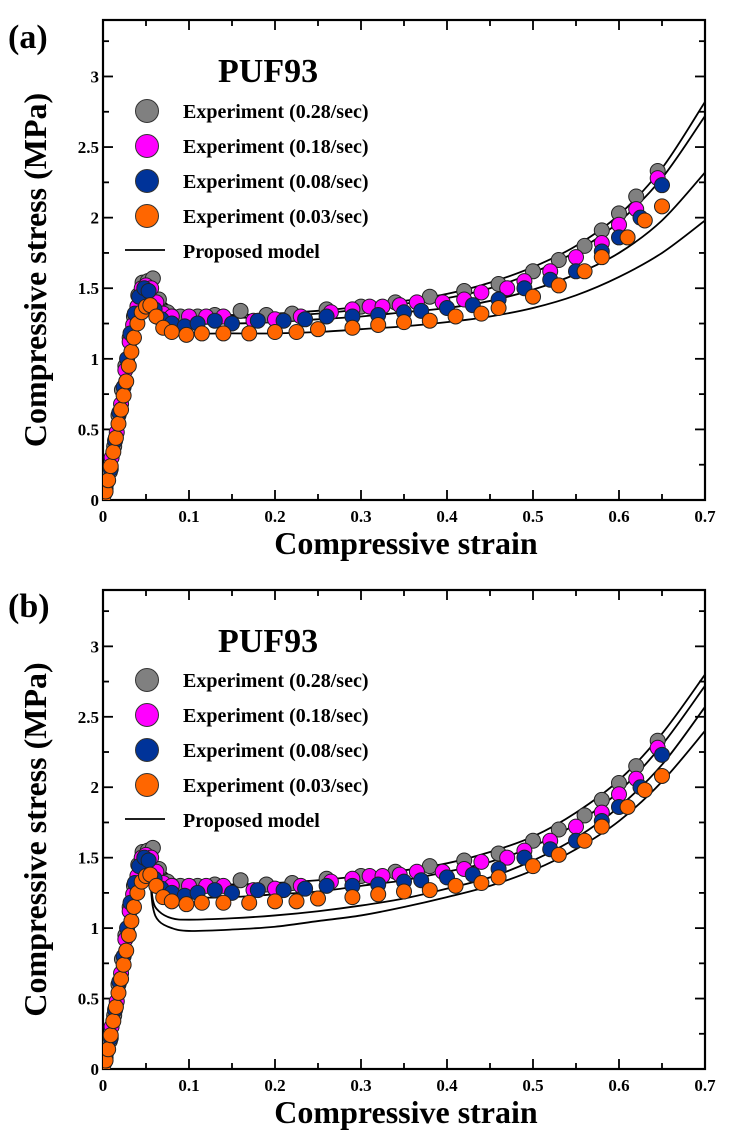 Image resolution: width=732 pixels, height=1141 pixels. I want to click on x-tick-label: 0, so click(103, 1085).